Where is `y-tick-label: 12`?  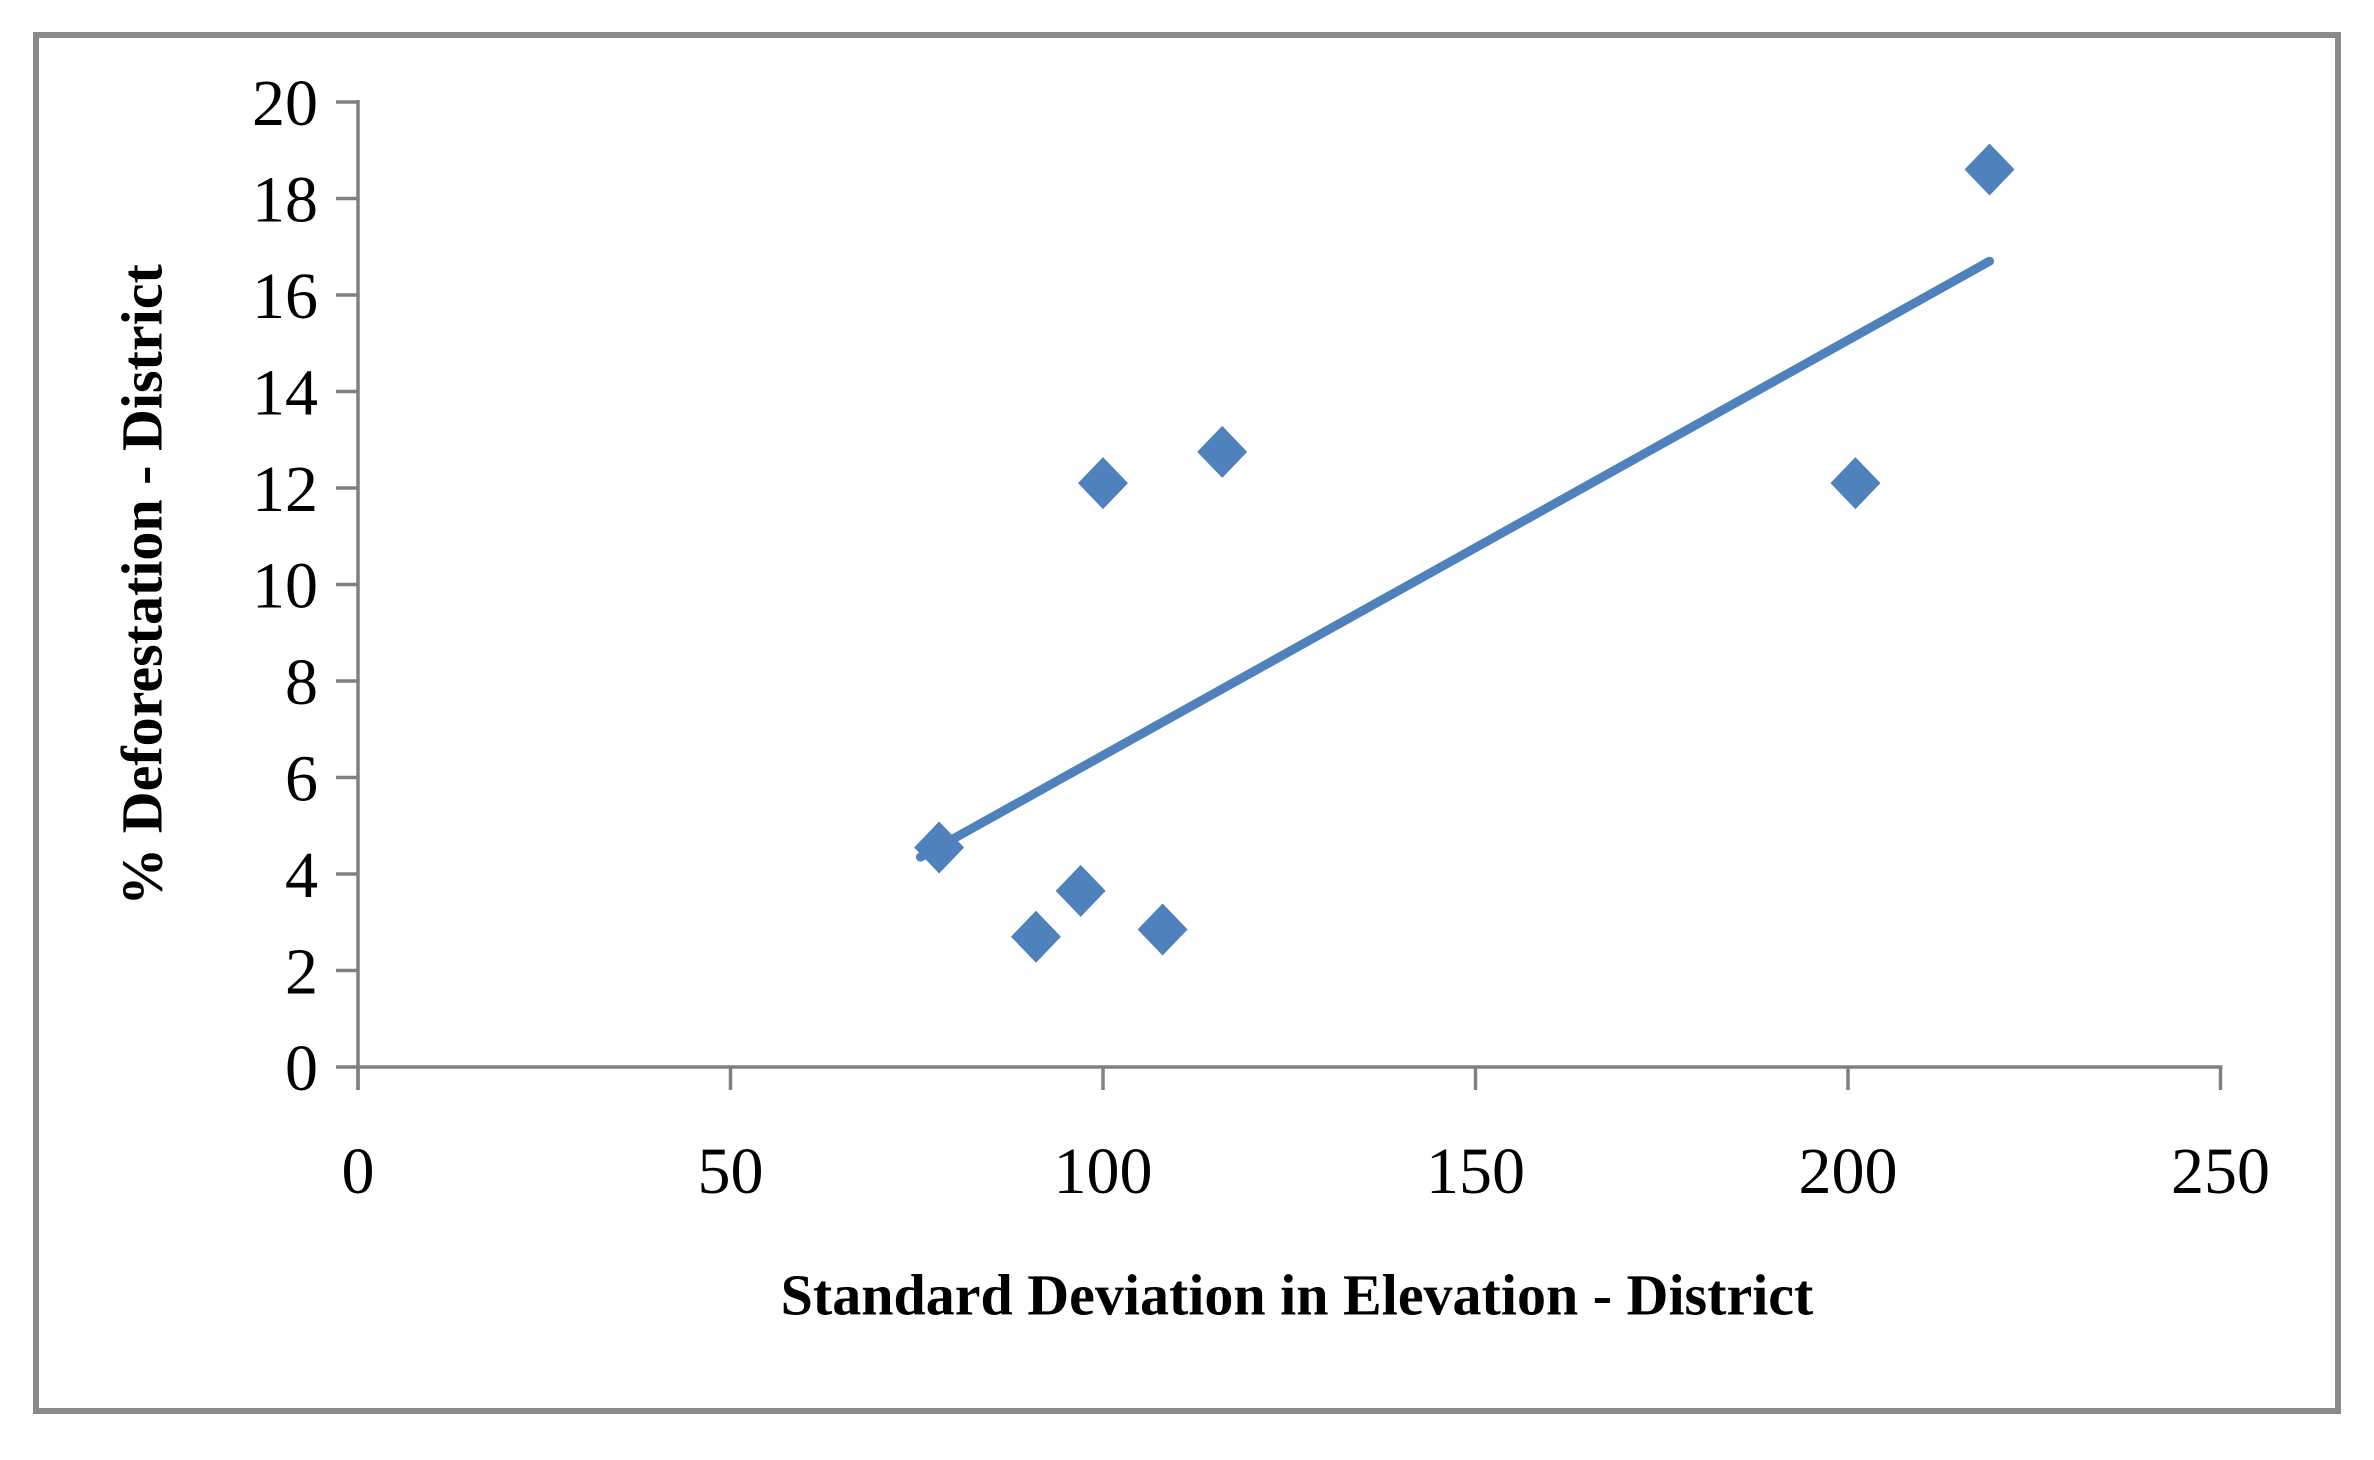 y-tick-label: 12 is located at coordinates (285, 489).